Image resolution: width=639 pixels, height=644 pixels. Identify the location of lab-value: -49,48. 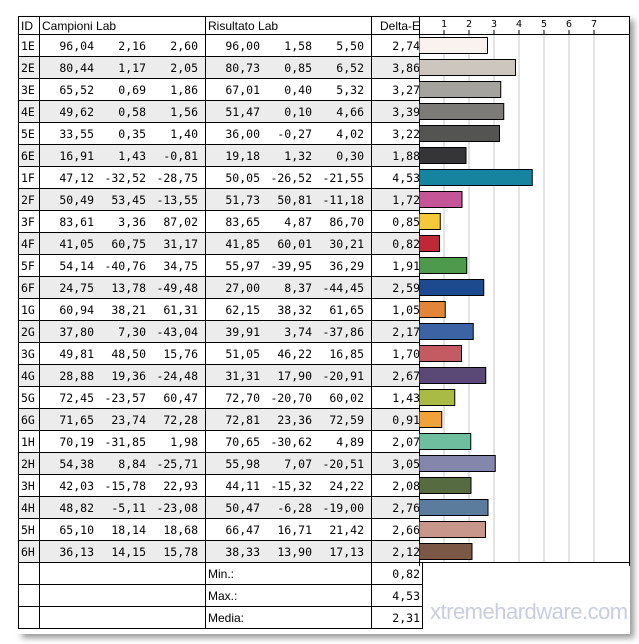
(177, 287).